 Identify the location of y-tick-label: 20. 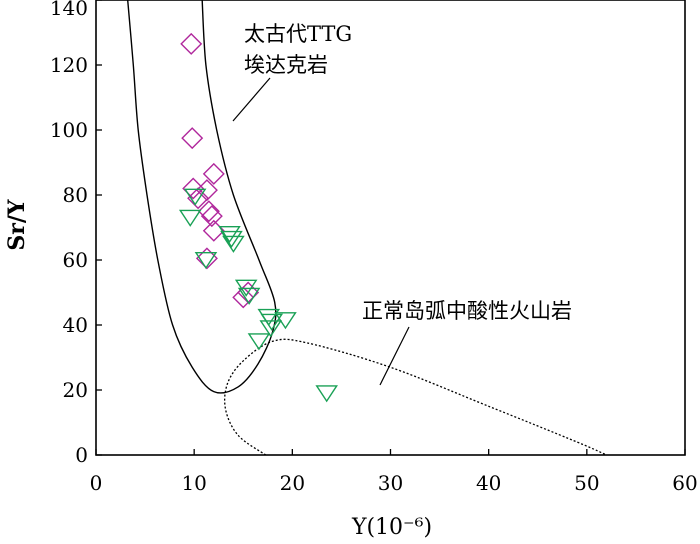
(75, 390).